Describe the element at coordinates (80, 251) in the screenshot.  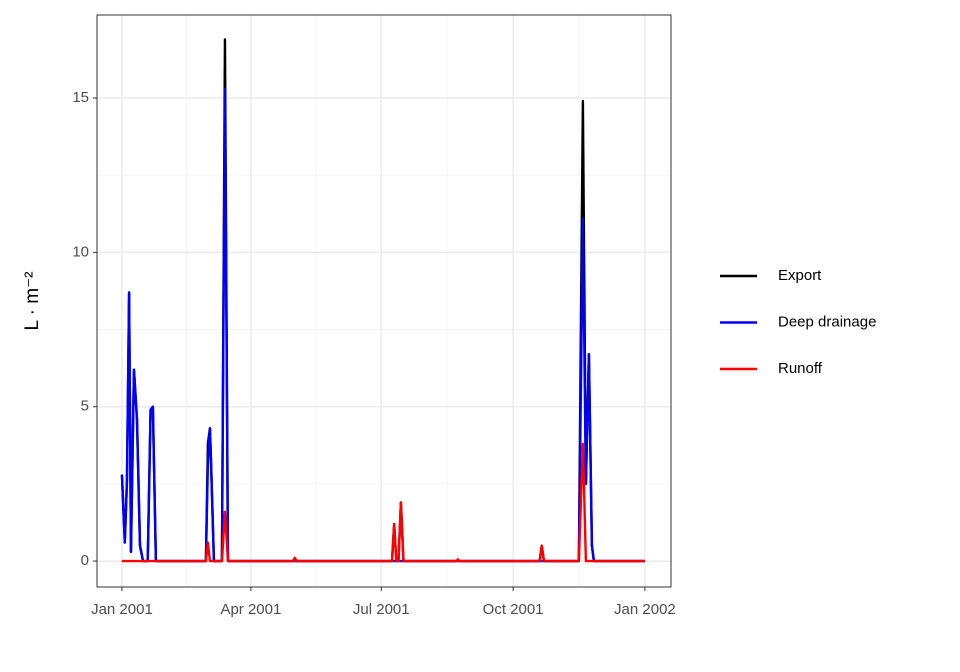
I see `y-tick-label: 10` at that location.